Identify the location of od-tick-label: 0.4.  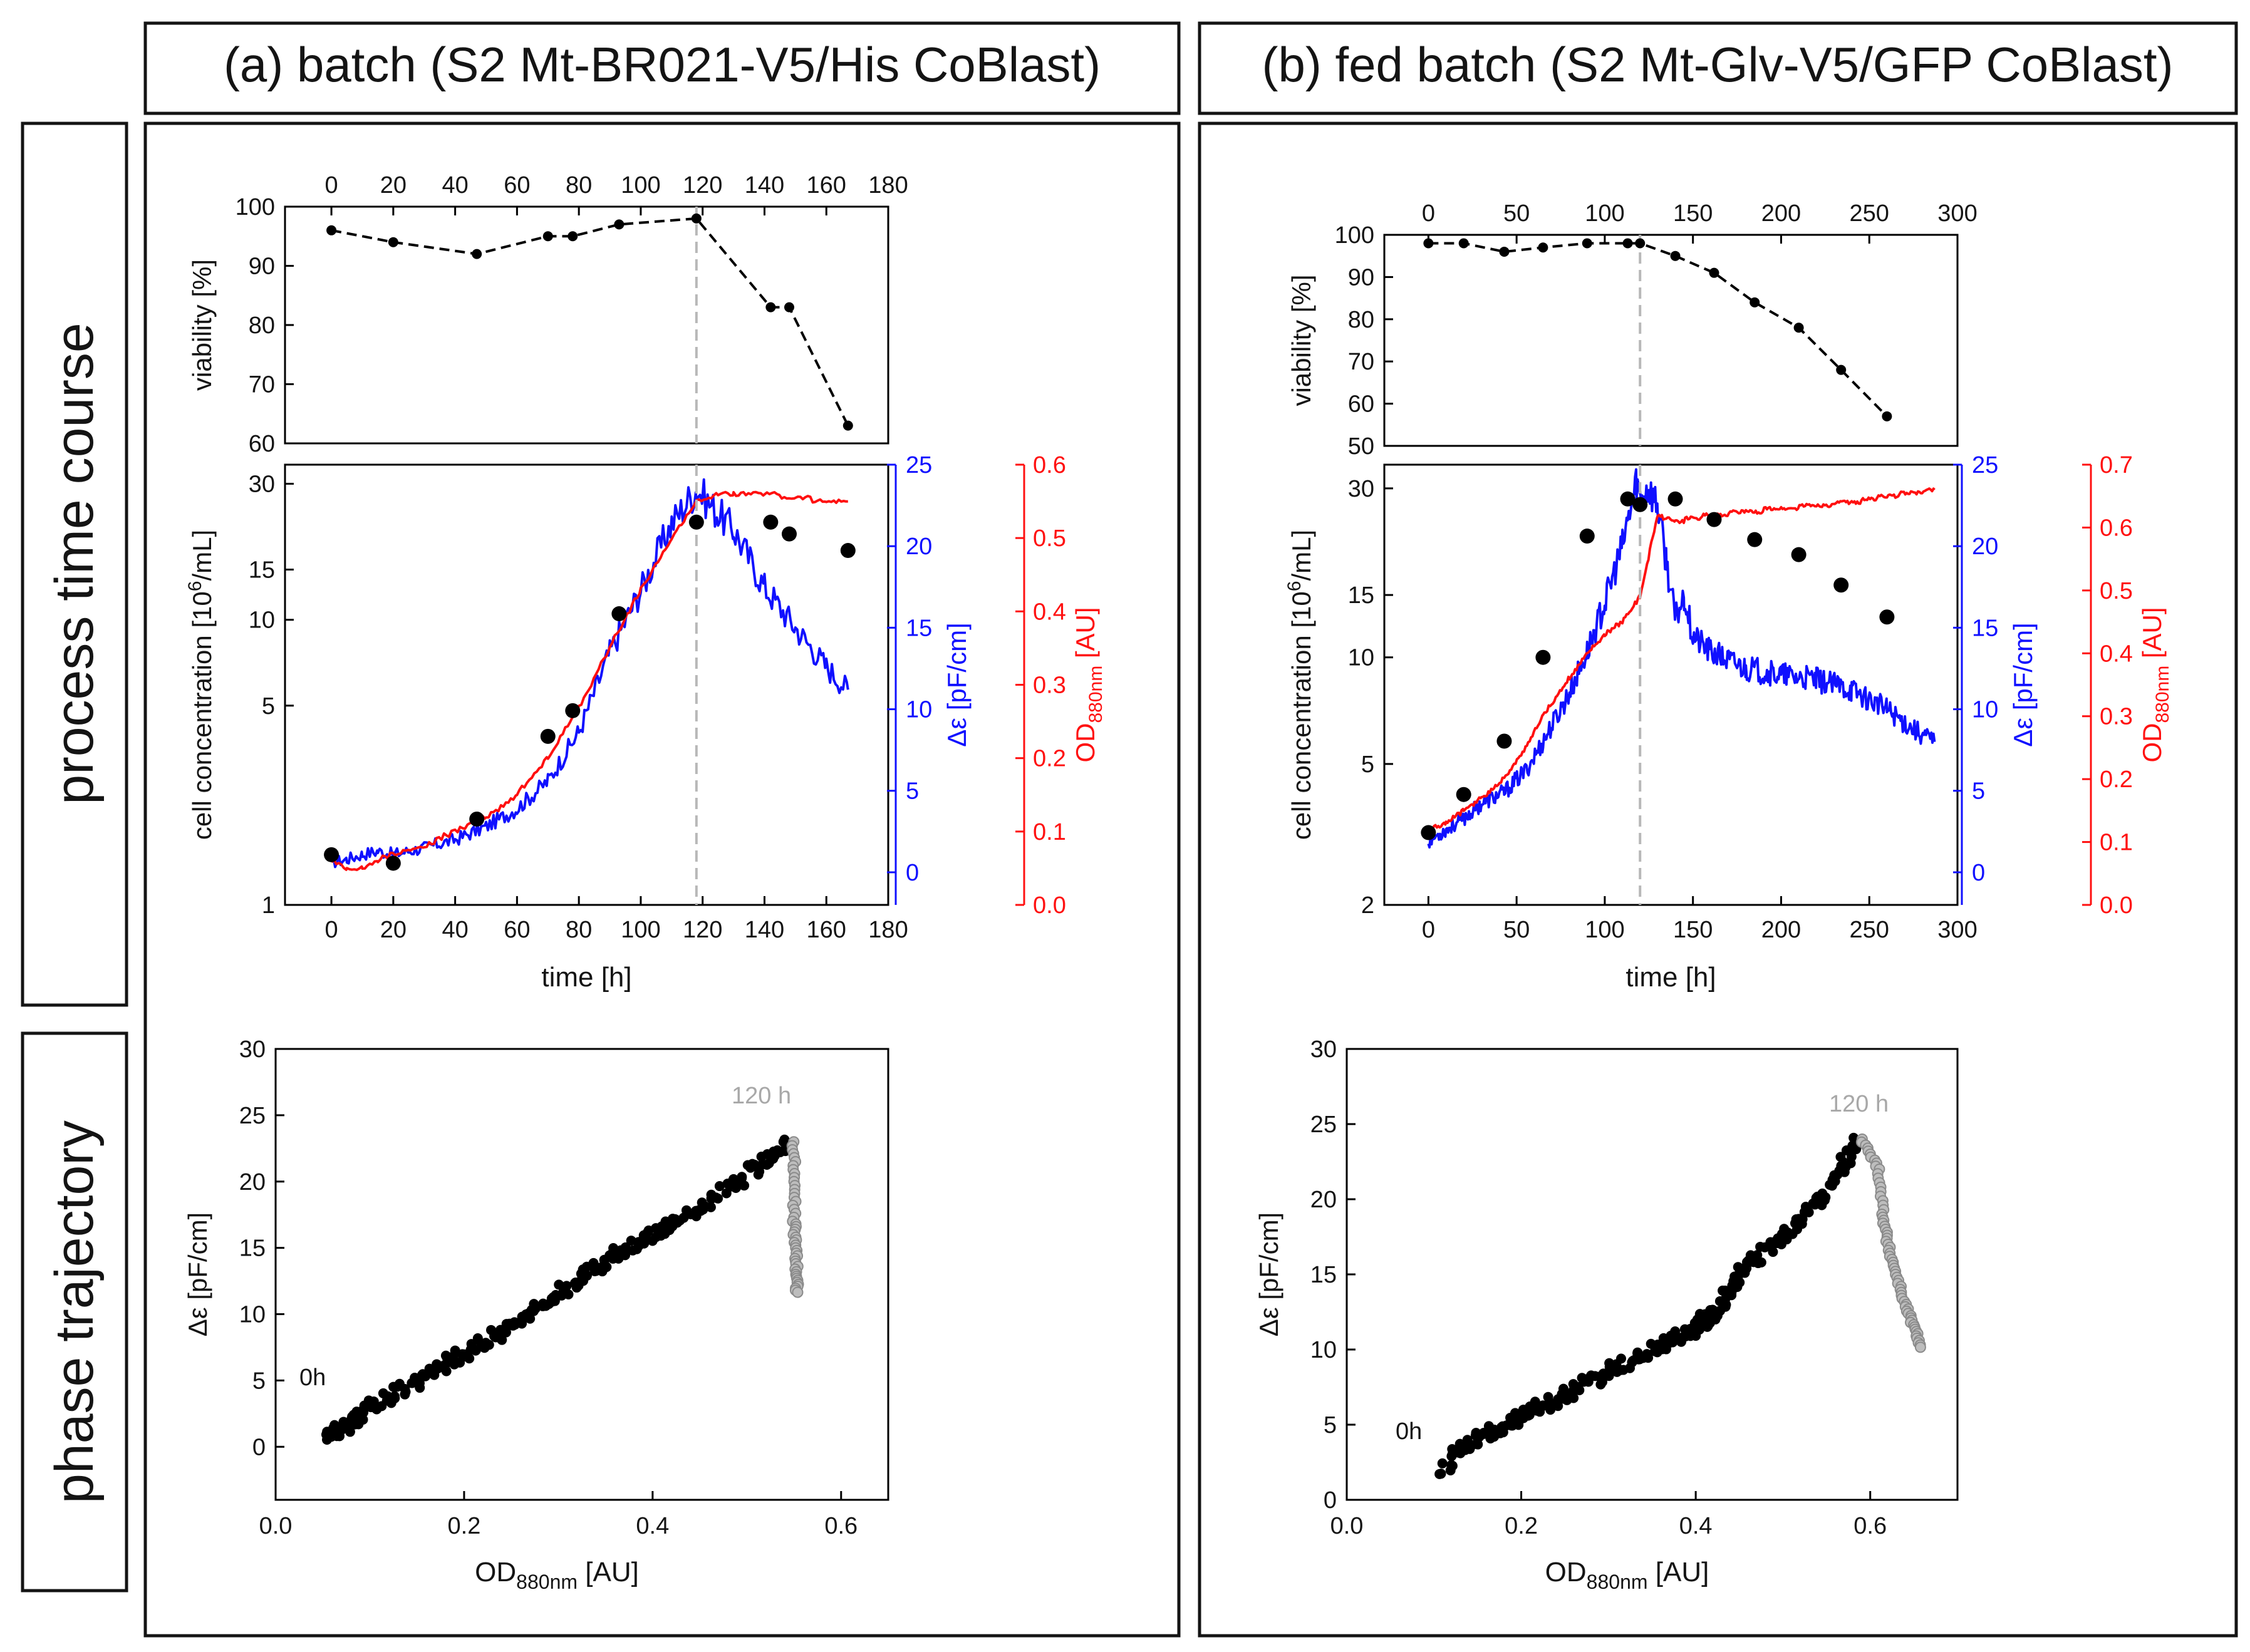
(1049, 612).